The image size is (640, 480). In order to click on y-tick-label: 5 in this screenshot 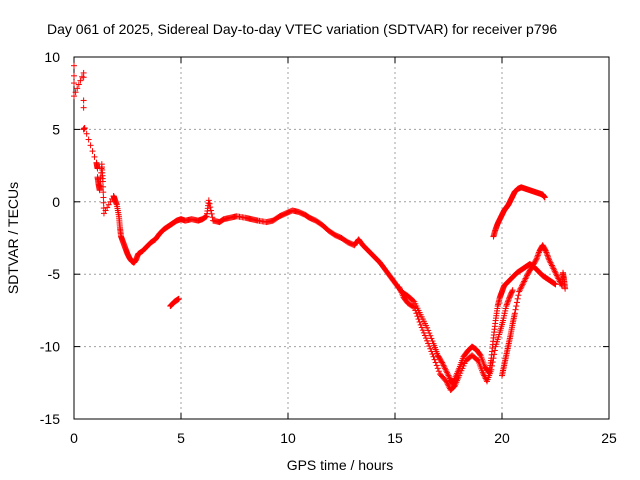, I will do `click(56, 129)`.